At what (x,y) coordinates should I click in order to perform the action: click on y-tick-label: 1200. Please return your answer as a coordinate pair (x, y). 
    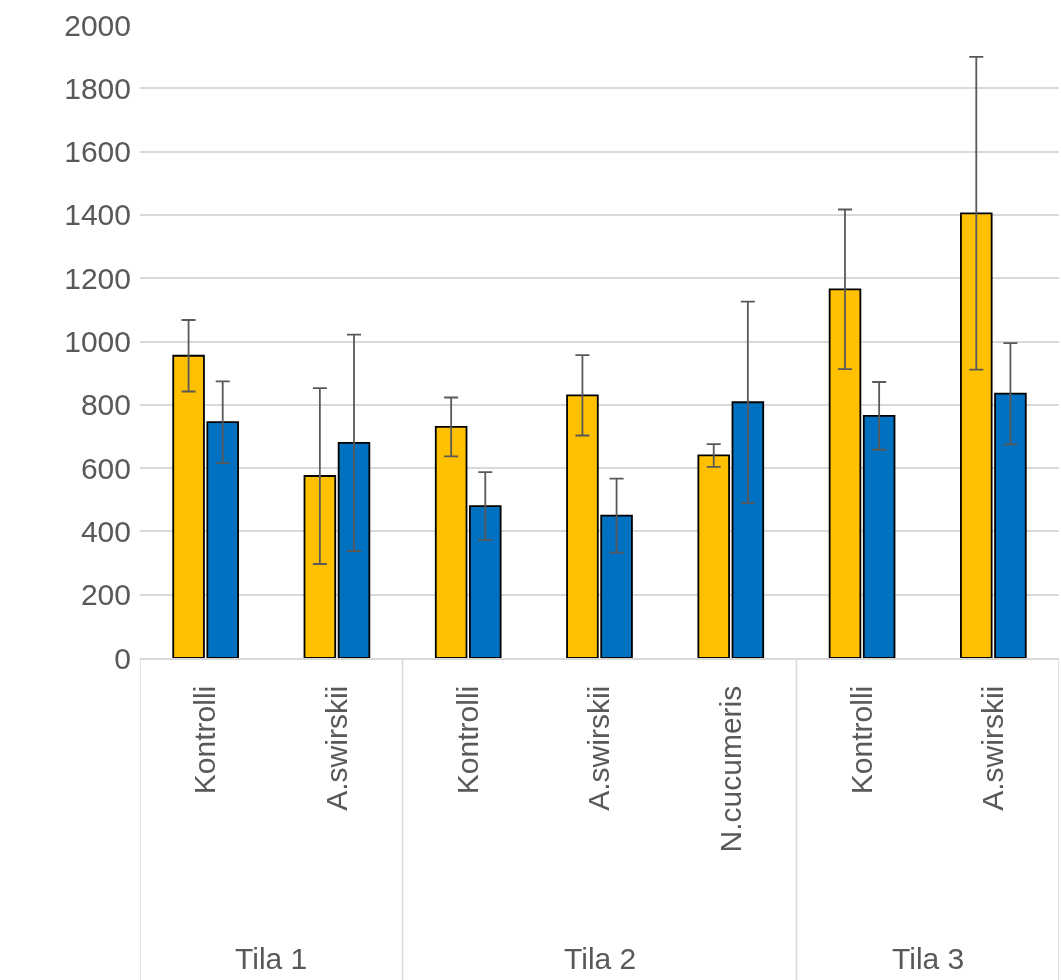
    Looking at the image, I should click on (97, 278).